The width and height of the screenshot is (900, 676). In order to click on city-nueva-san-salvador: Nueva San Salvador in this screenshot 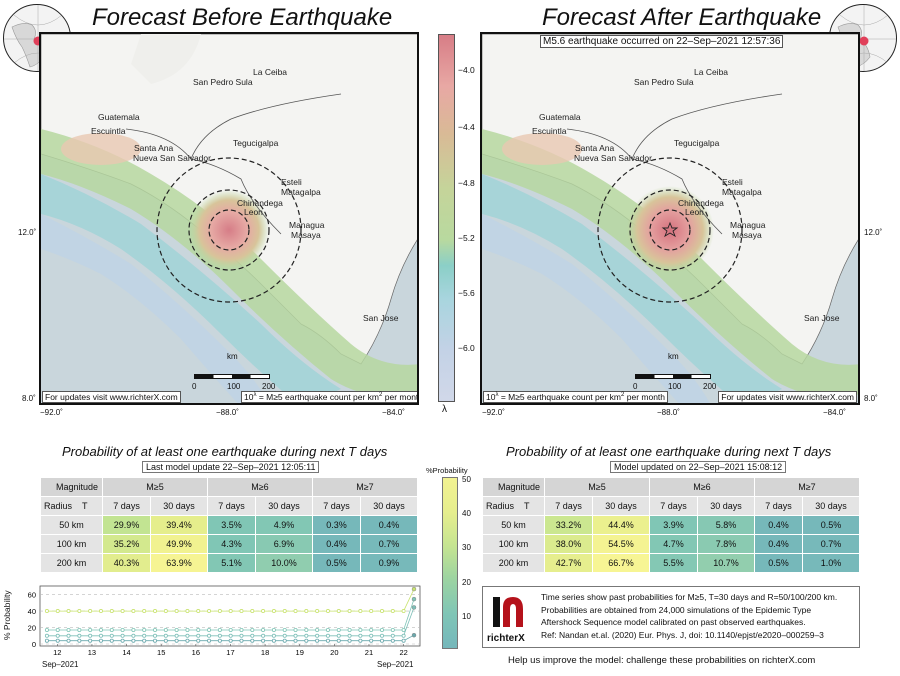, I will do `click(172, 158)`.